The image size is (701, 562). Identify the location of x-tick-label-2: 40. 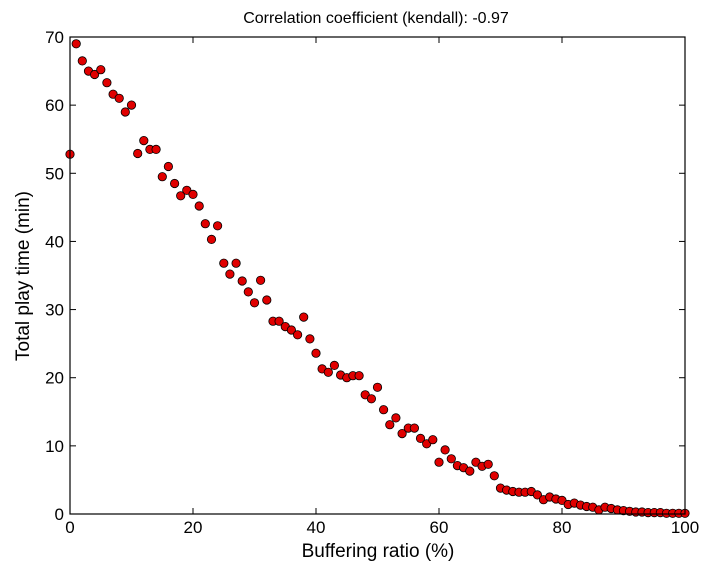
(316, 527).